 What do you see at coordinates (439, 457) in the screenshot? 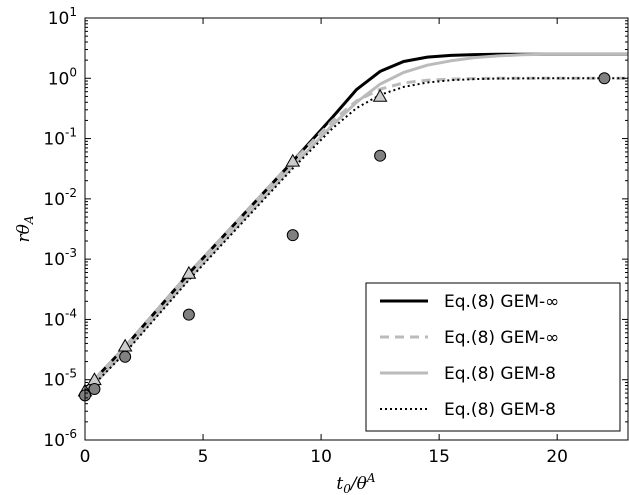
I see `x-tick-label-4: 15` at bounding box center [439, 457].